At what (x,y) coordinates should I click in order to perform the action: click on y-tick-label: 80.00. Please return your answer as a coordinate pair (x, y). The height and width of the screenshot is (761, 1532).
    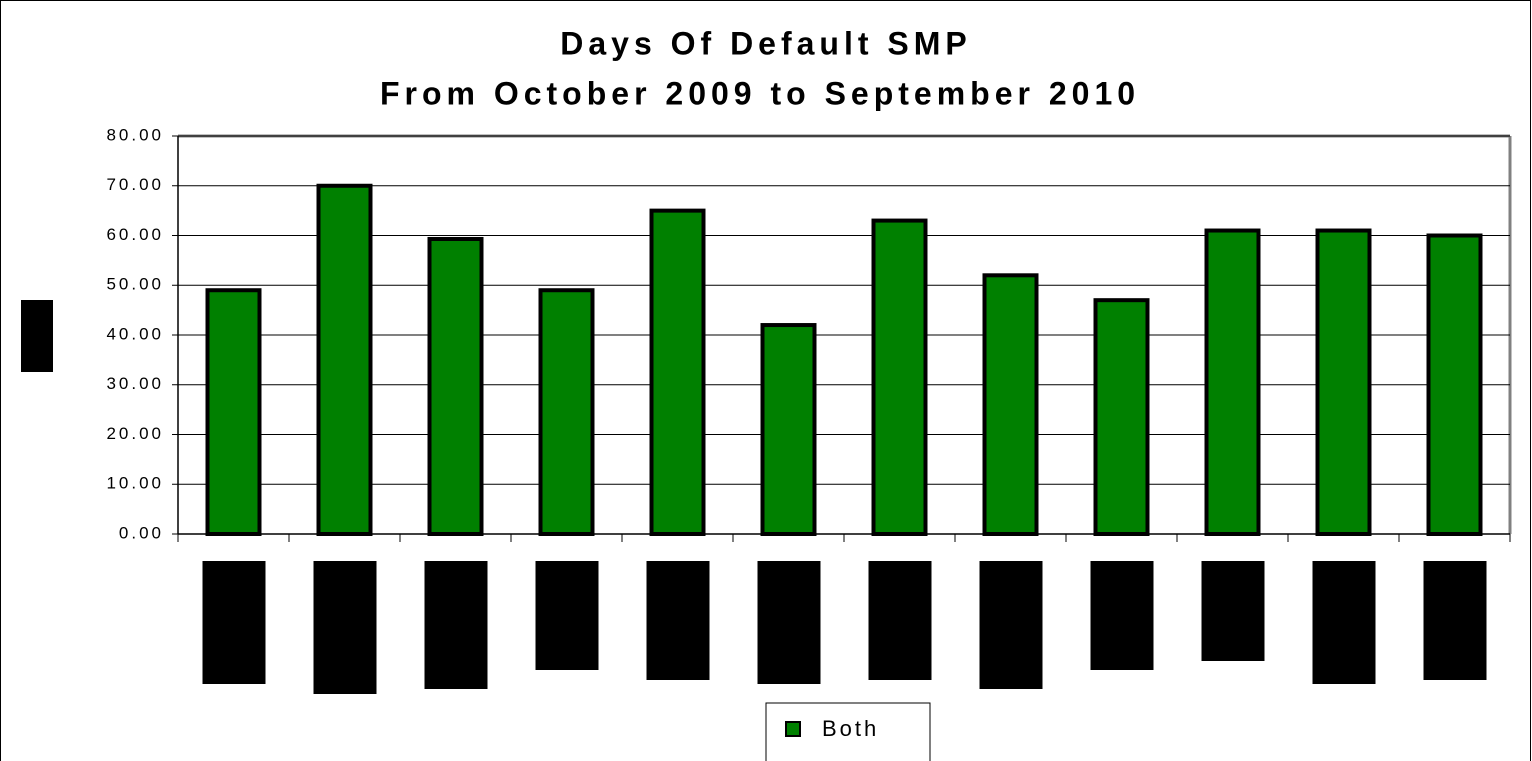
    Looking at the image, I should click on (135, 134).